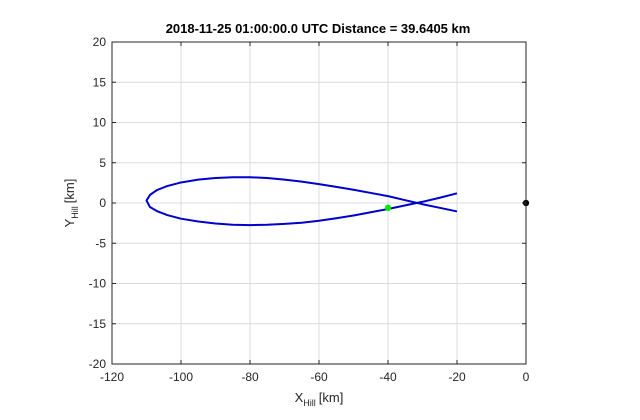 This screenshot has height=420, width=640. I want to click on x-axis-label: XHill [km], so click(319, 399).